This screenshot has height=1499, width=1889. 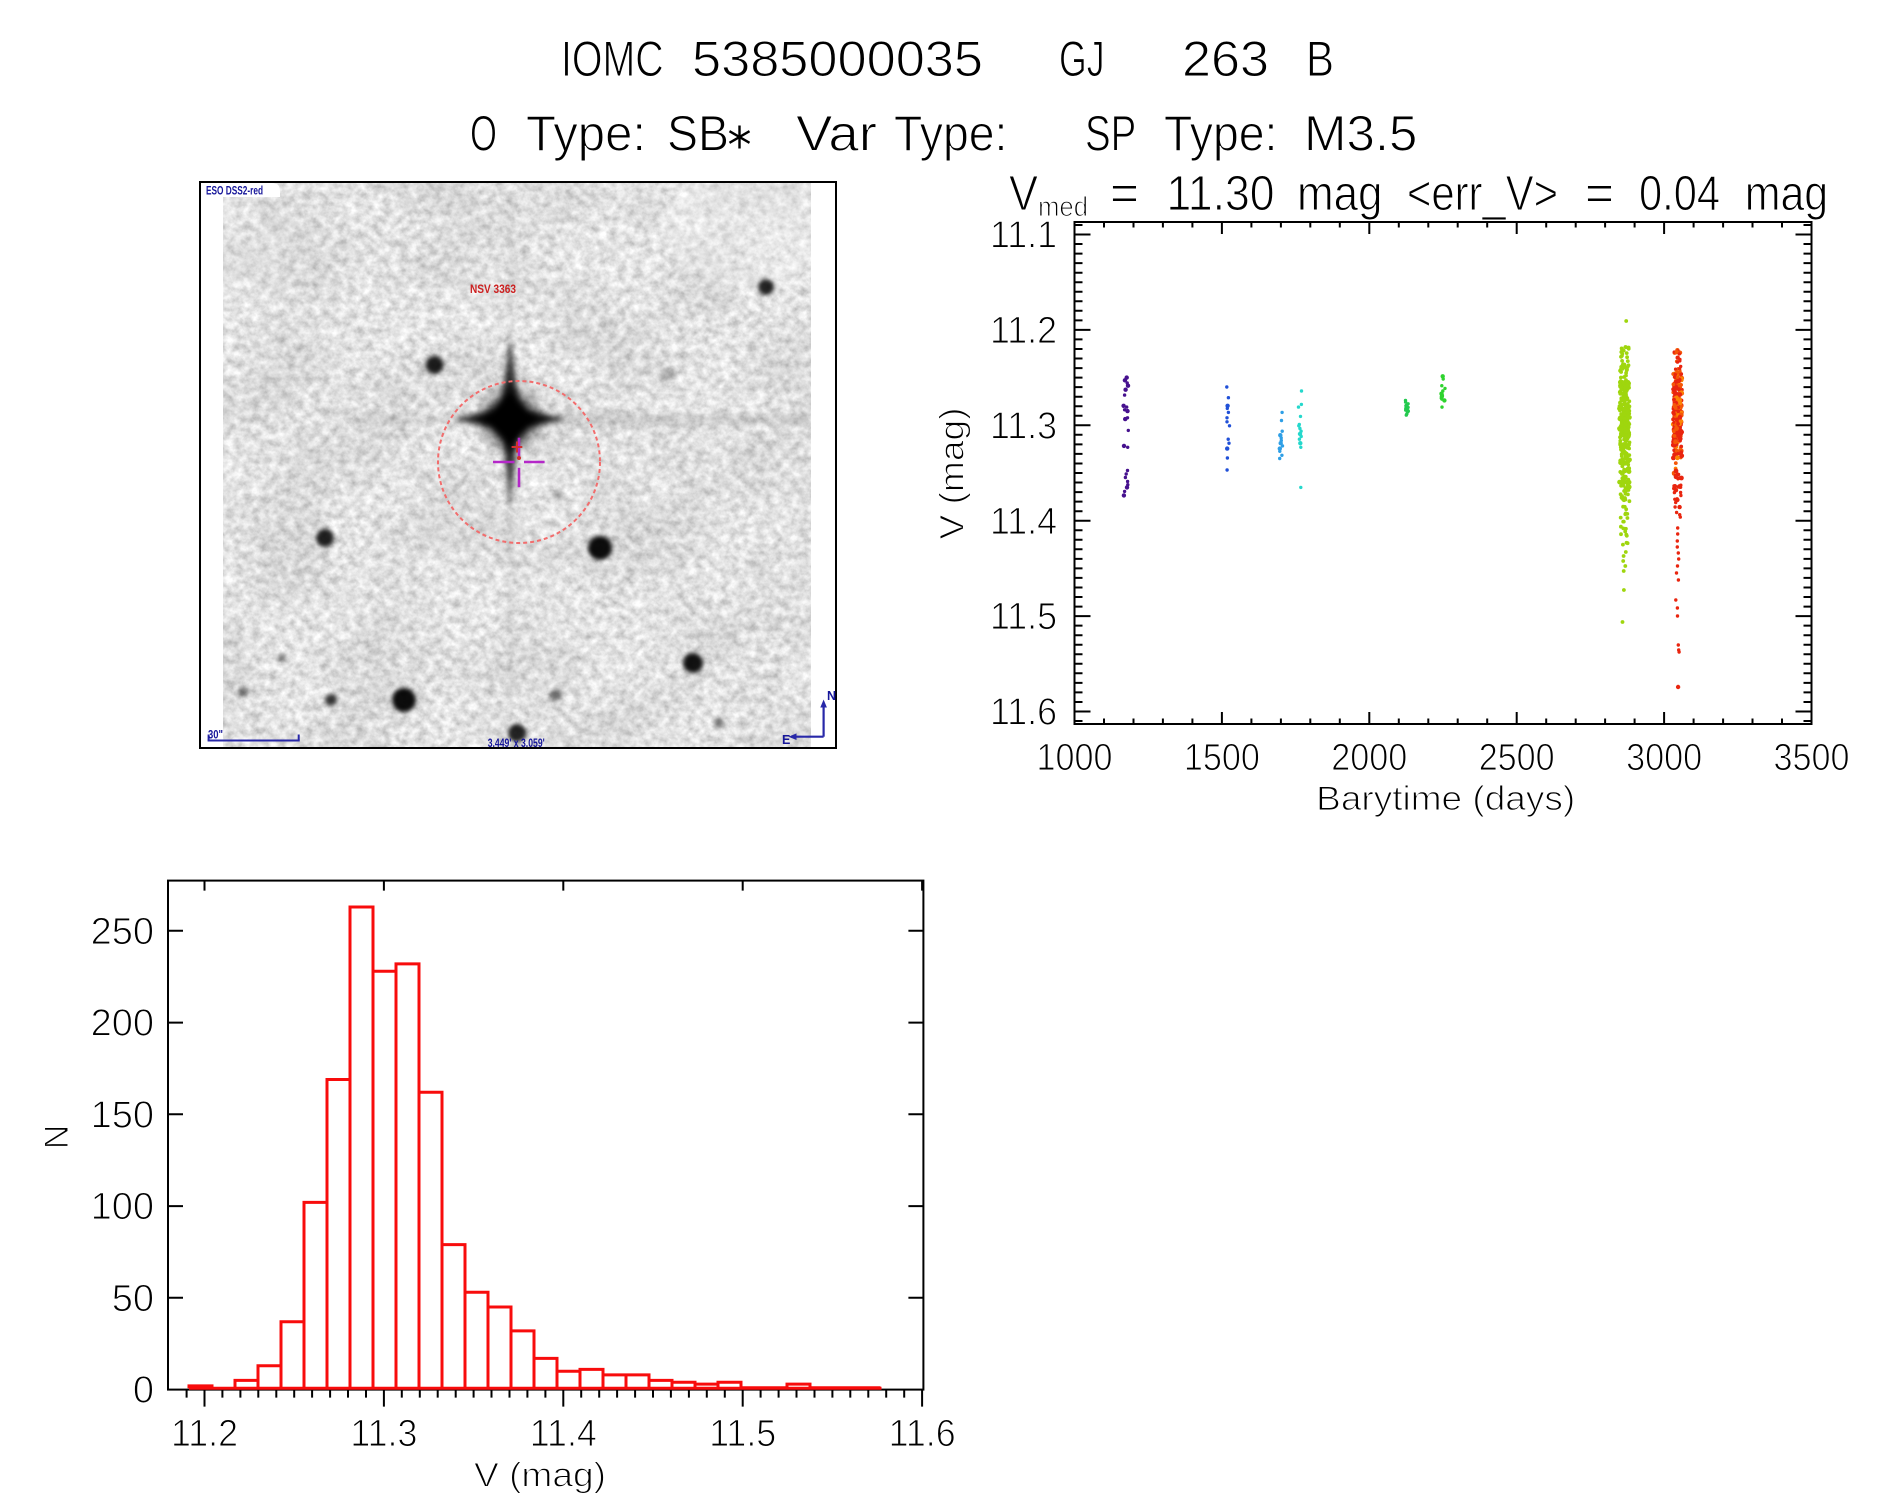 What do you see at coordinates (1445, 799) in the screenshot?
I see `svg-text: Barytime (days)` at bounding box center [1445, 799].